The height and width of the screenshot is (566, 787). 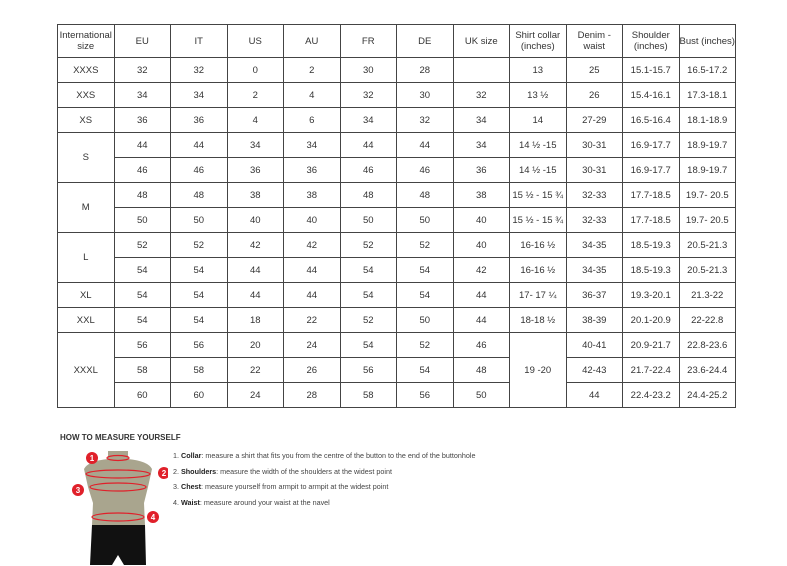 What do you see at coordinates (651, 295) in the screenshot?
I see `table-cell: 19.3-20.1` at bounding box center [651, 295].